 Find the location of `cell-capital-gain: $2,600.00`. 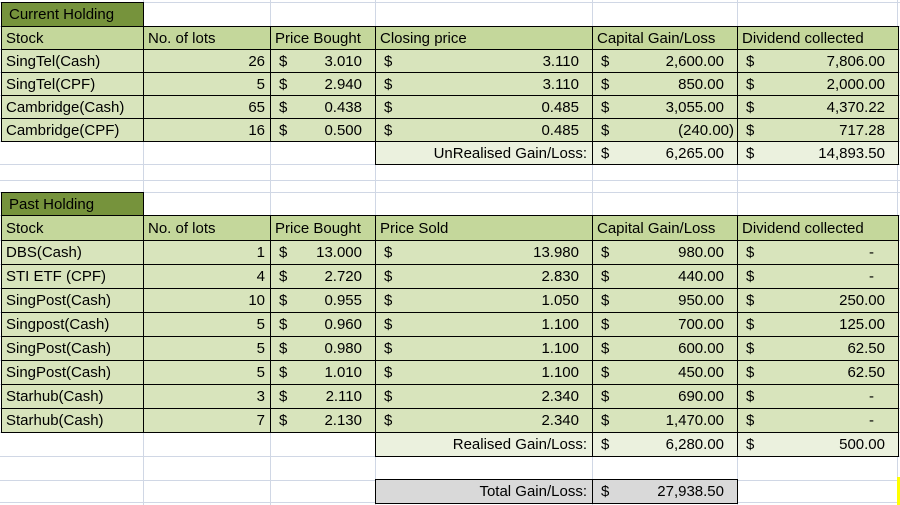

cell-capital-gain: $2,600.00 is located at coordinates (665, 61).